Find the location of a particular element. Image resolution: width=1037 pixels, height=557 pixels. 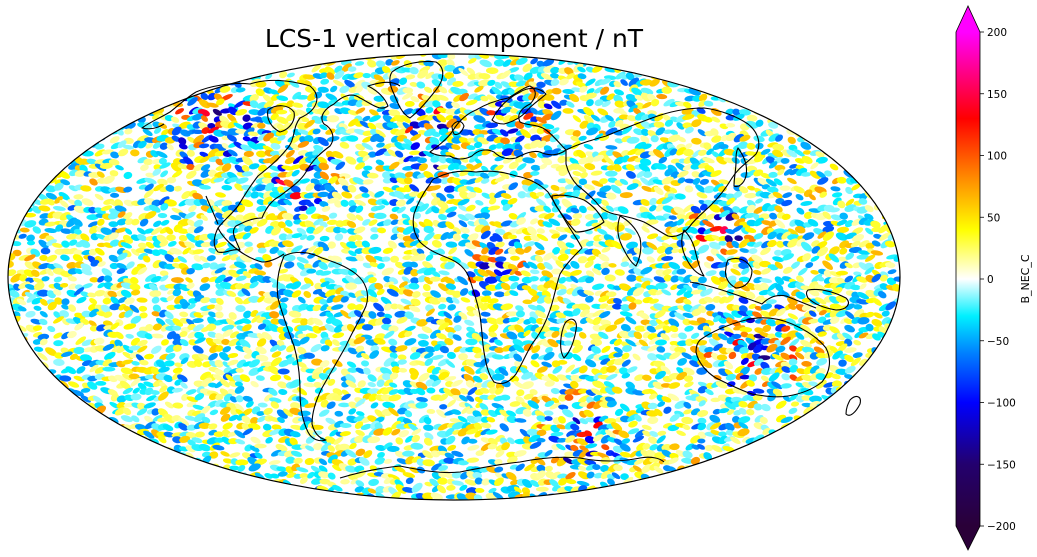

colorbar-tick-label: 200 is located at coordinates (997, 33).